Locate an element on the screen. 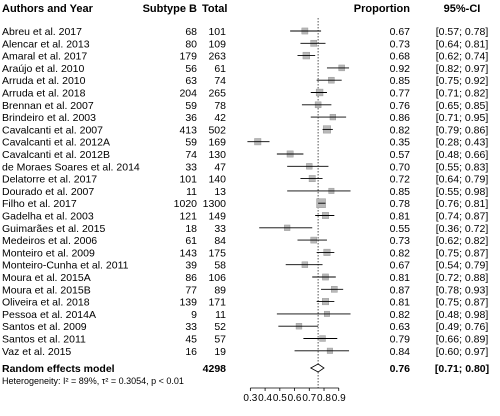  study-proportion: 0.73 is located at coordinates (400, 241).